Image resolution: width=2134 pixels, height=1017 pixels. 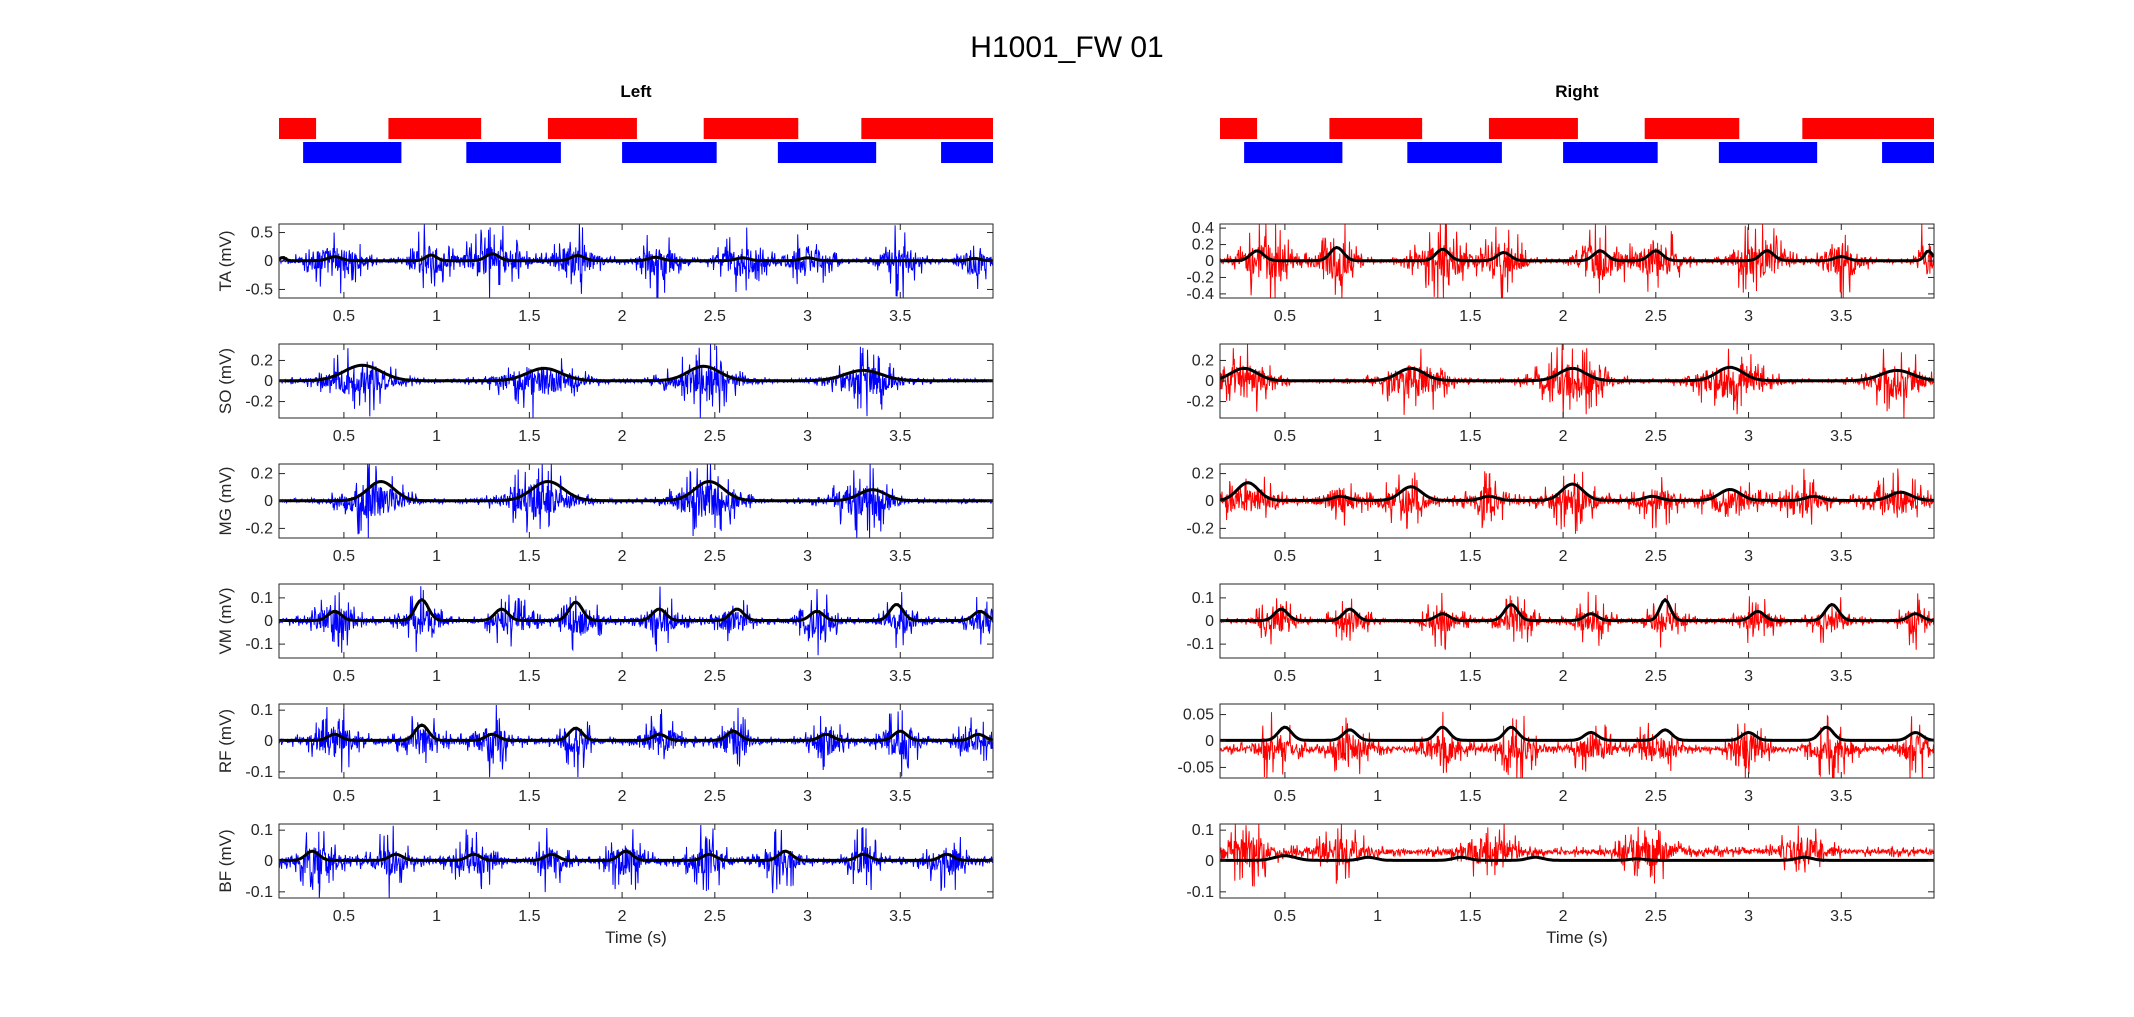 I want to click on emg-axis: 0.5 1 1.5 2 2.5 3 3.5 -0.2 0 0.2, so click(x=1560, y=394).